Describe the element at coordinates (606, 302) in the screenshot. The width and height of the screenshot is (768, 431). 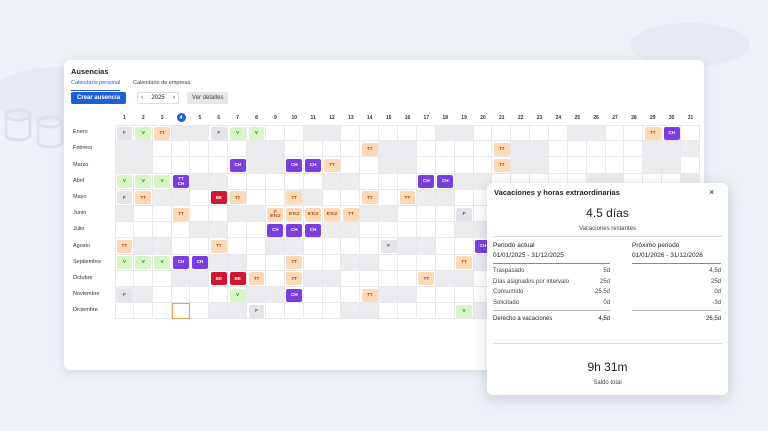
I see `row-value: 0d` at that location.